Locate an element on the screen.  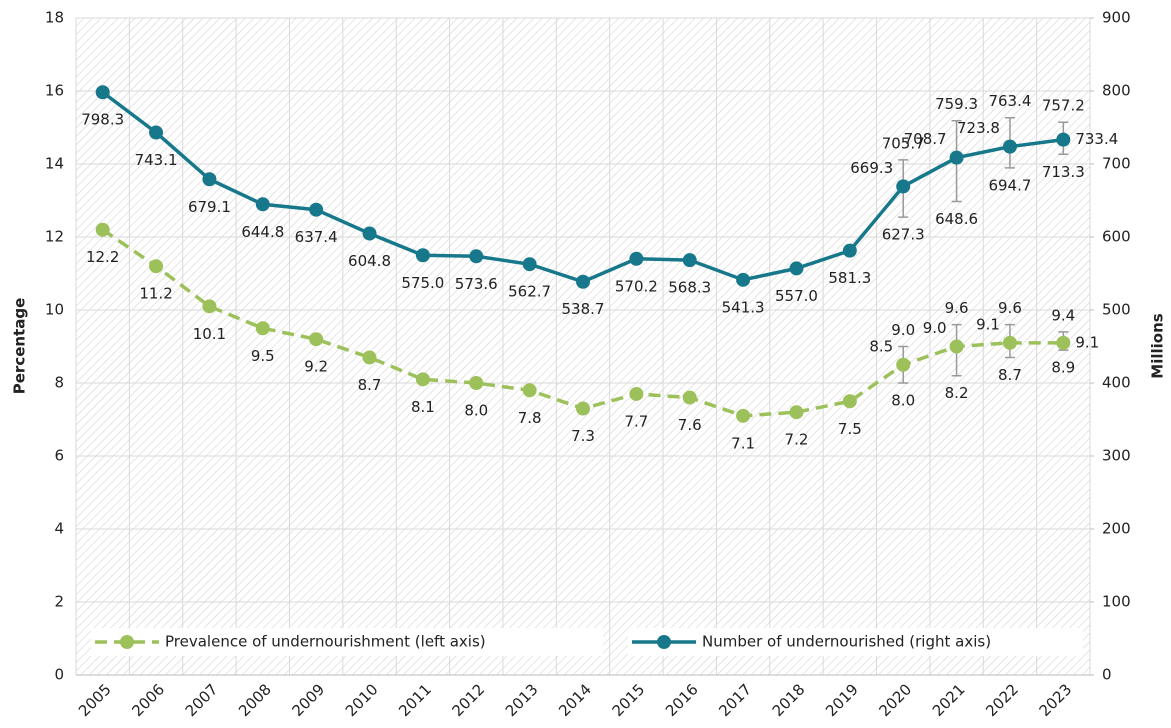
y2-tick-label: 200 is located at coordinates (1116, 529).